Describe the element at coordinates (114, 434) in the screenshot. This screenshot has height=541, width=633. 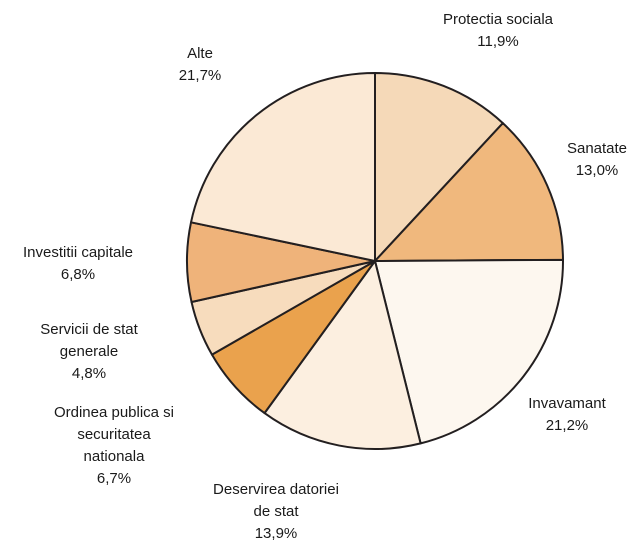
I see `slice-label-line: securitatea` at that location.